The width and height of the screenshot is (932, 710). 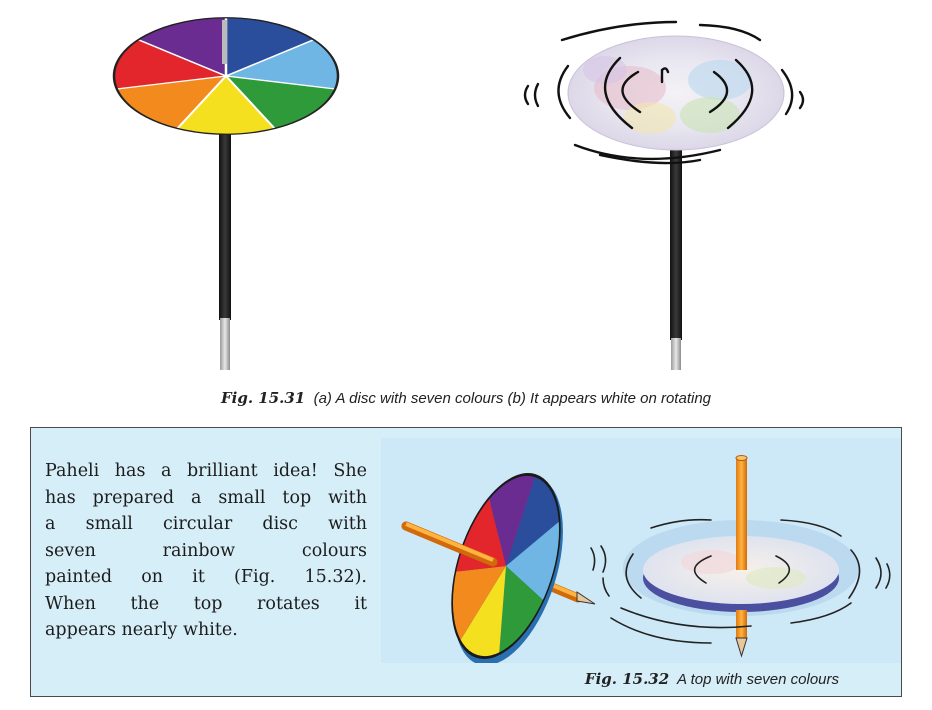 I want to click on paragraph-line: has prepared a small top with, so click(x=206, y=497).